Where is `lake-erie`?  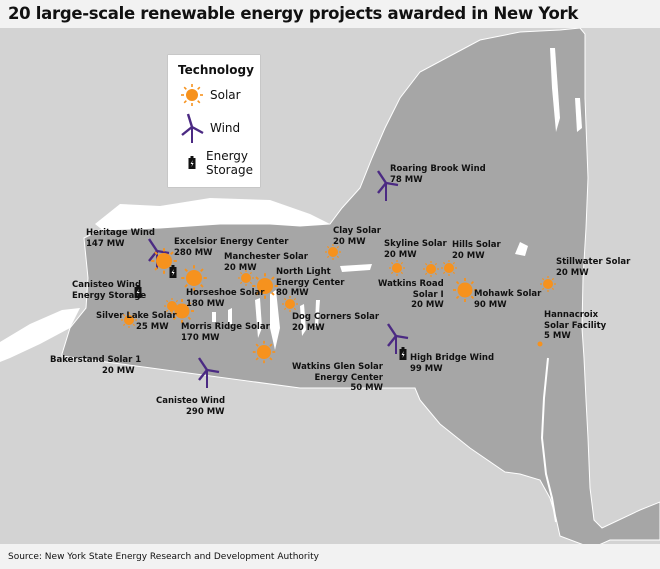 lake-erie is located at coordinates (40, 335).